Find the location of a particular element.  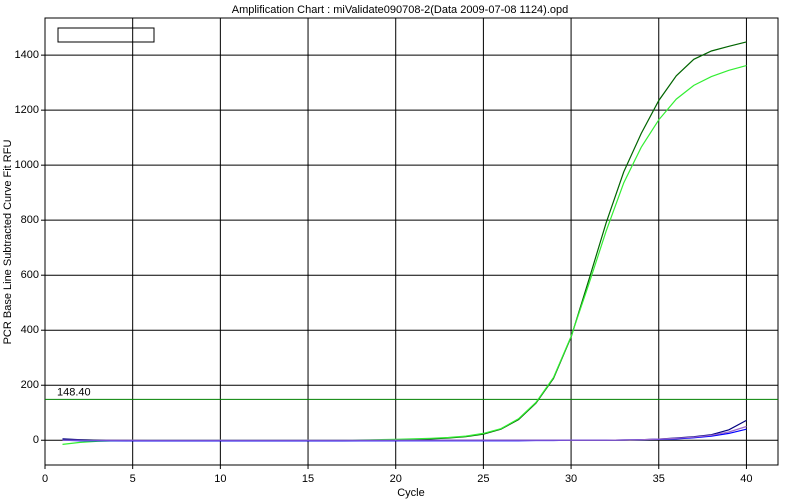

x-tick-label: 5 is located at coordinates (133, 479).